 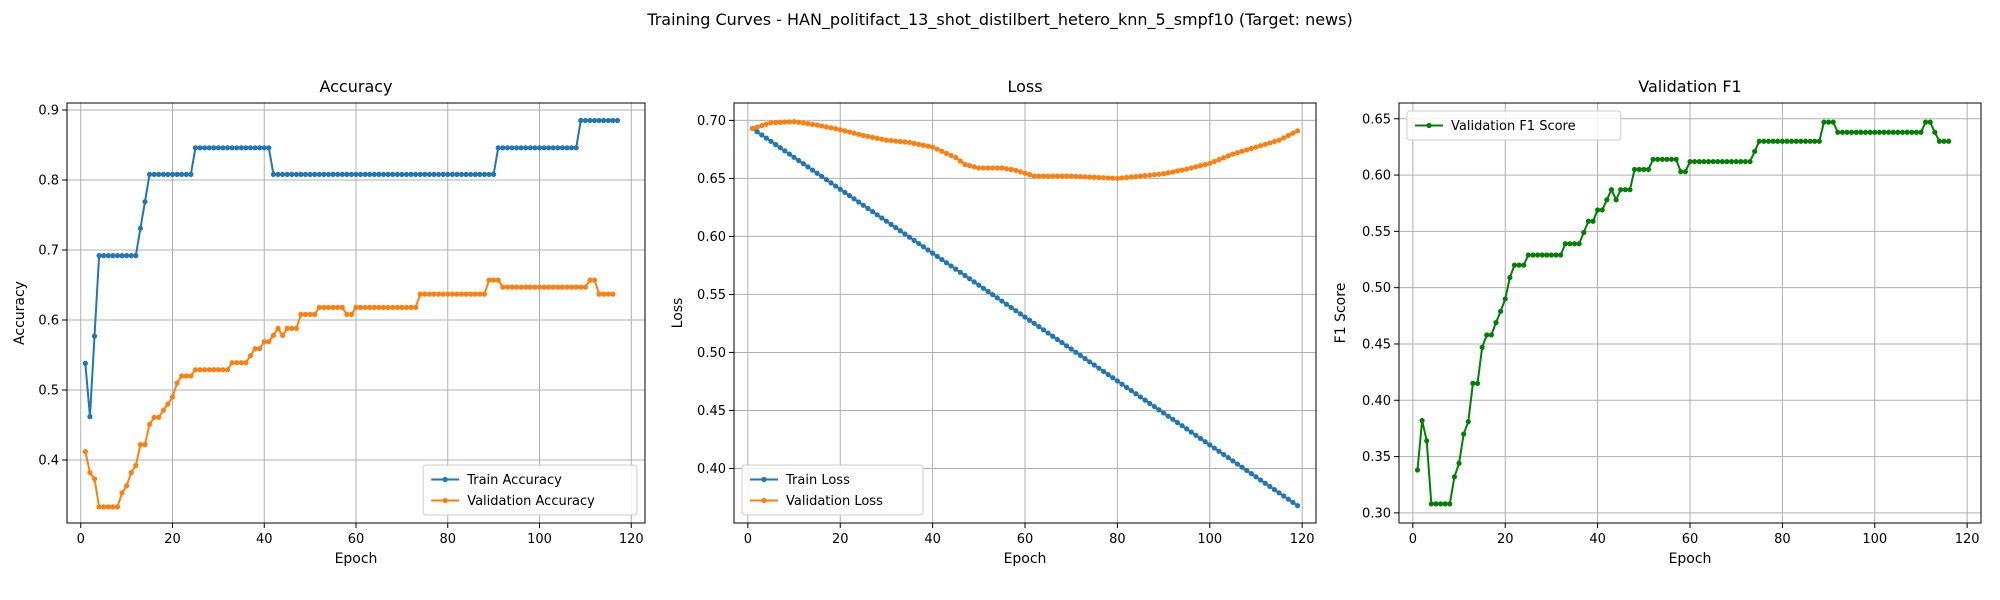 I want to click on y-tick-label: 0.55, so click(x=1376, y=232).